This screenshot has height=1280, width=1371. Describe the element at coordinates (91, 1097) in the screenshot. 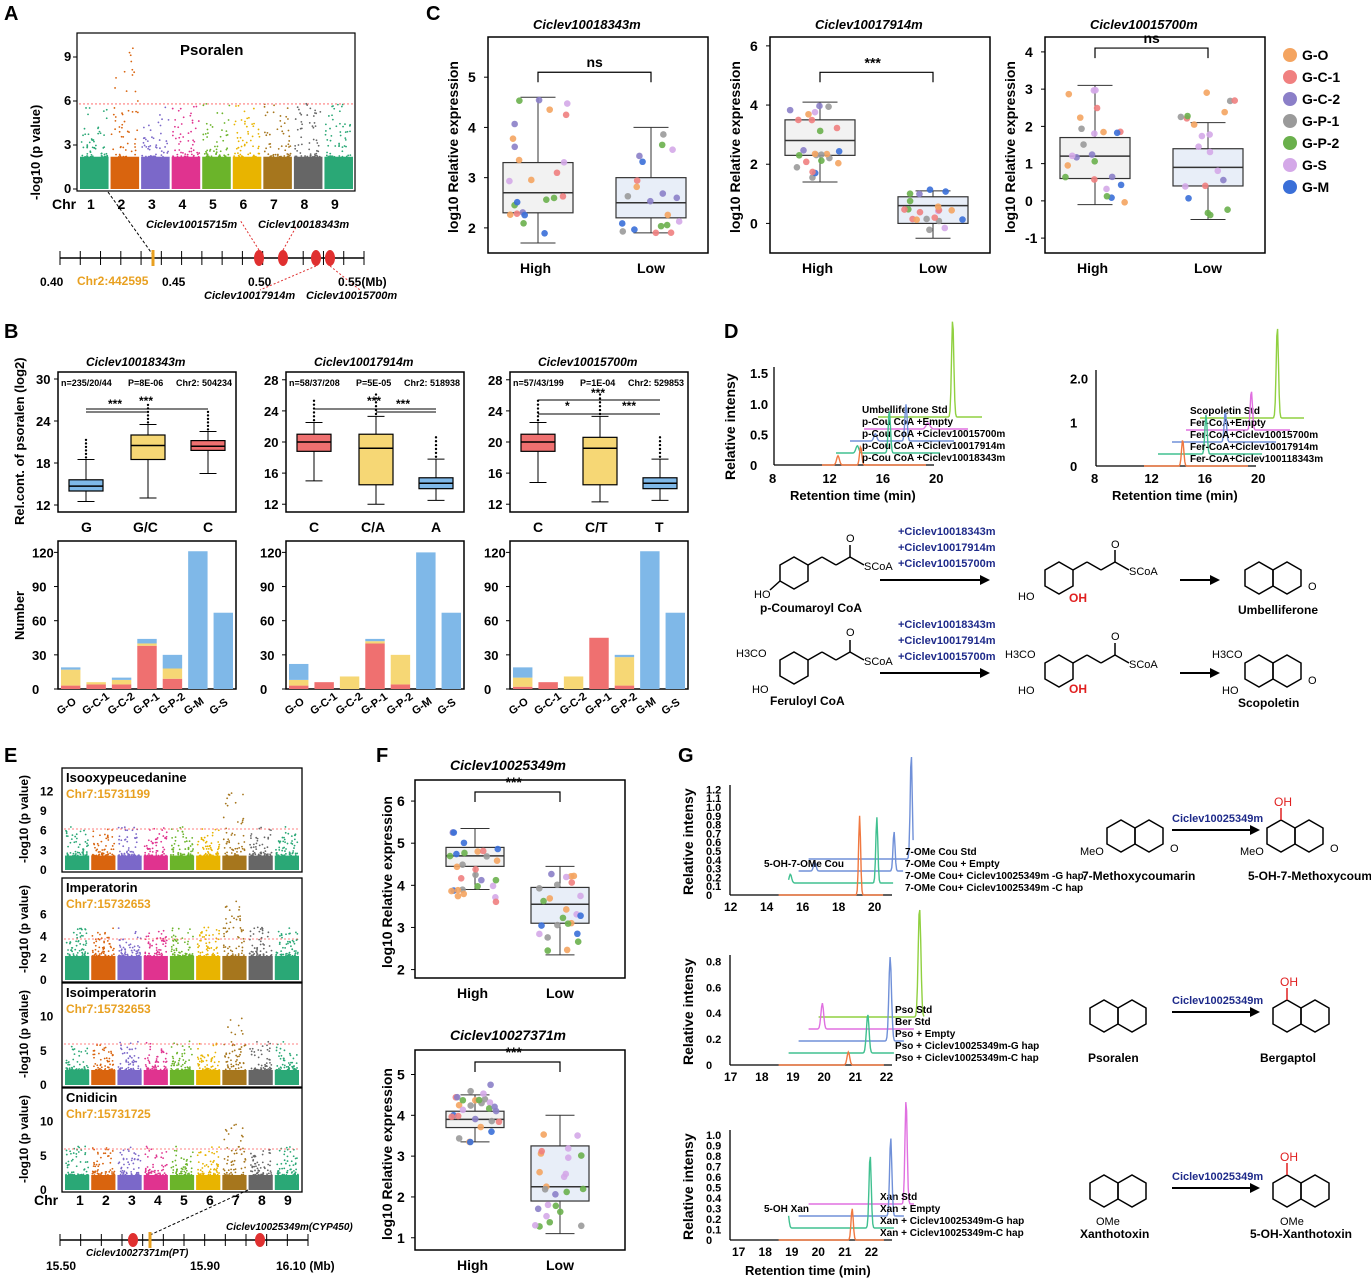

I see `track-name-e-3: Cnidicin` at that location.